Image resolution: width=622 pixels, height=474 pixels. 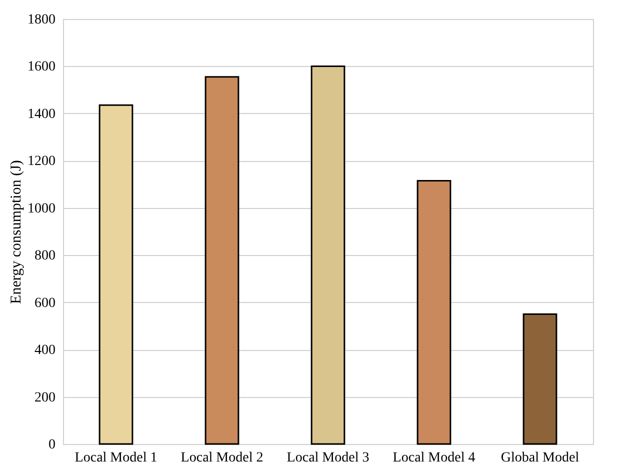 What do you see at coordinates (45, 303) in the screenshot?
I see `y-tick-label: 600` at bounding box center [45, 303].